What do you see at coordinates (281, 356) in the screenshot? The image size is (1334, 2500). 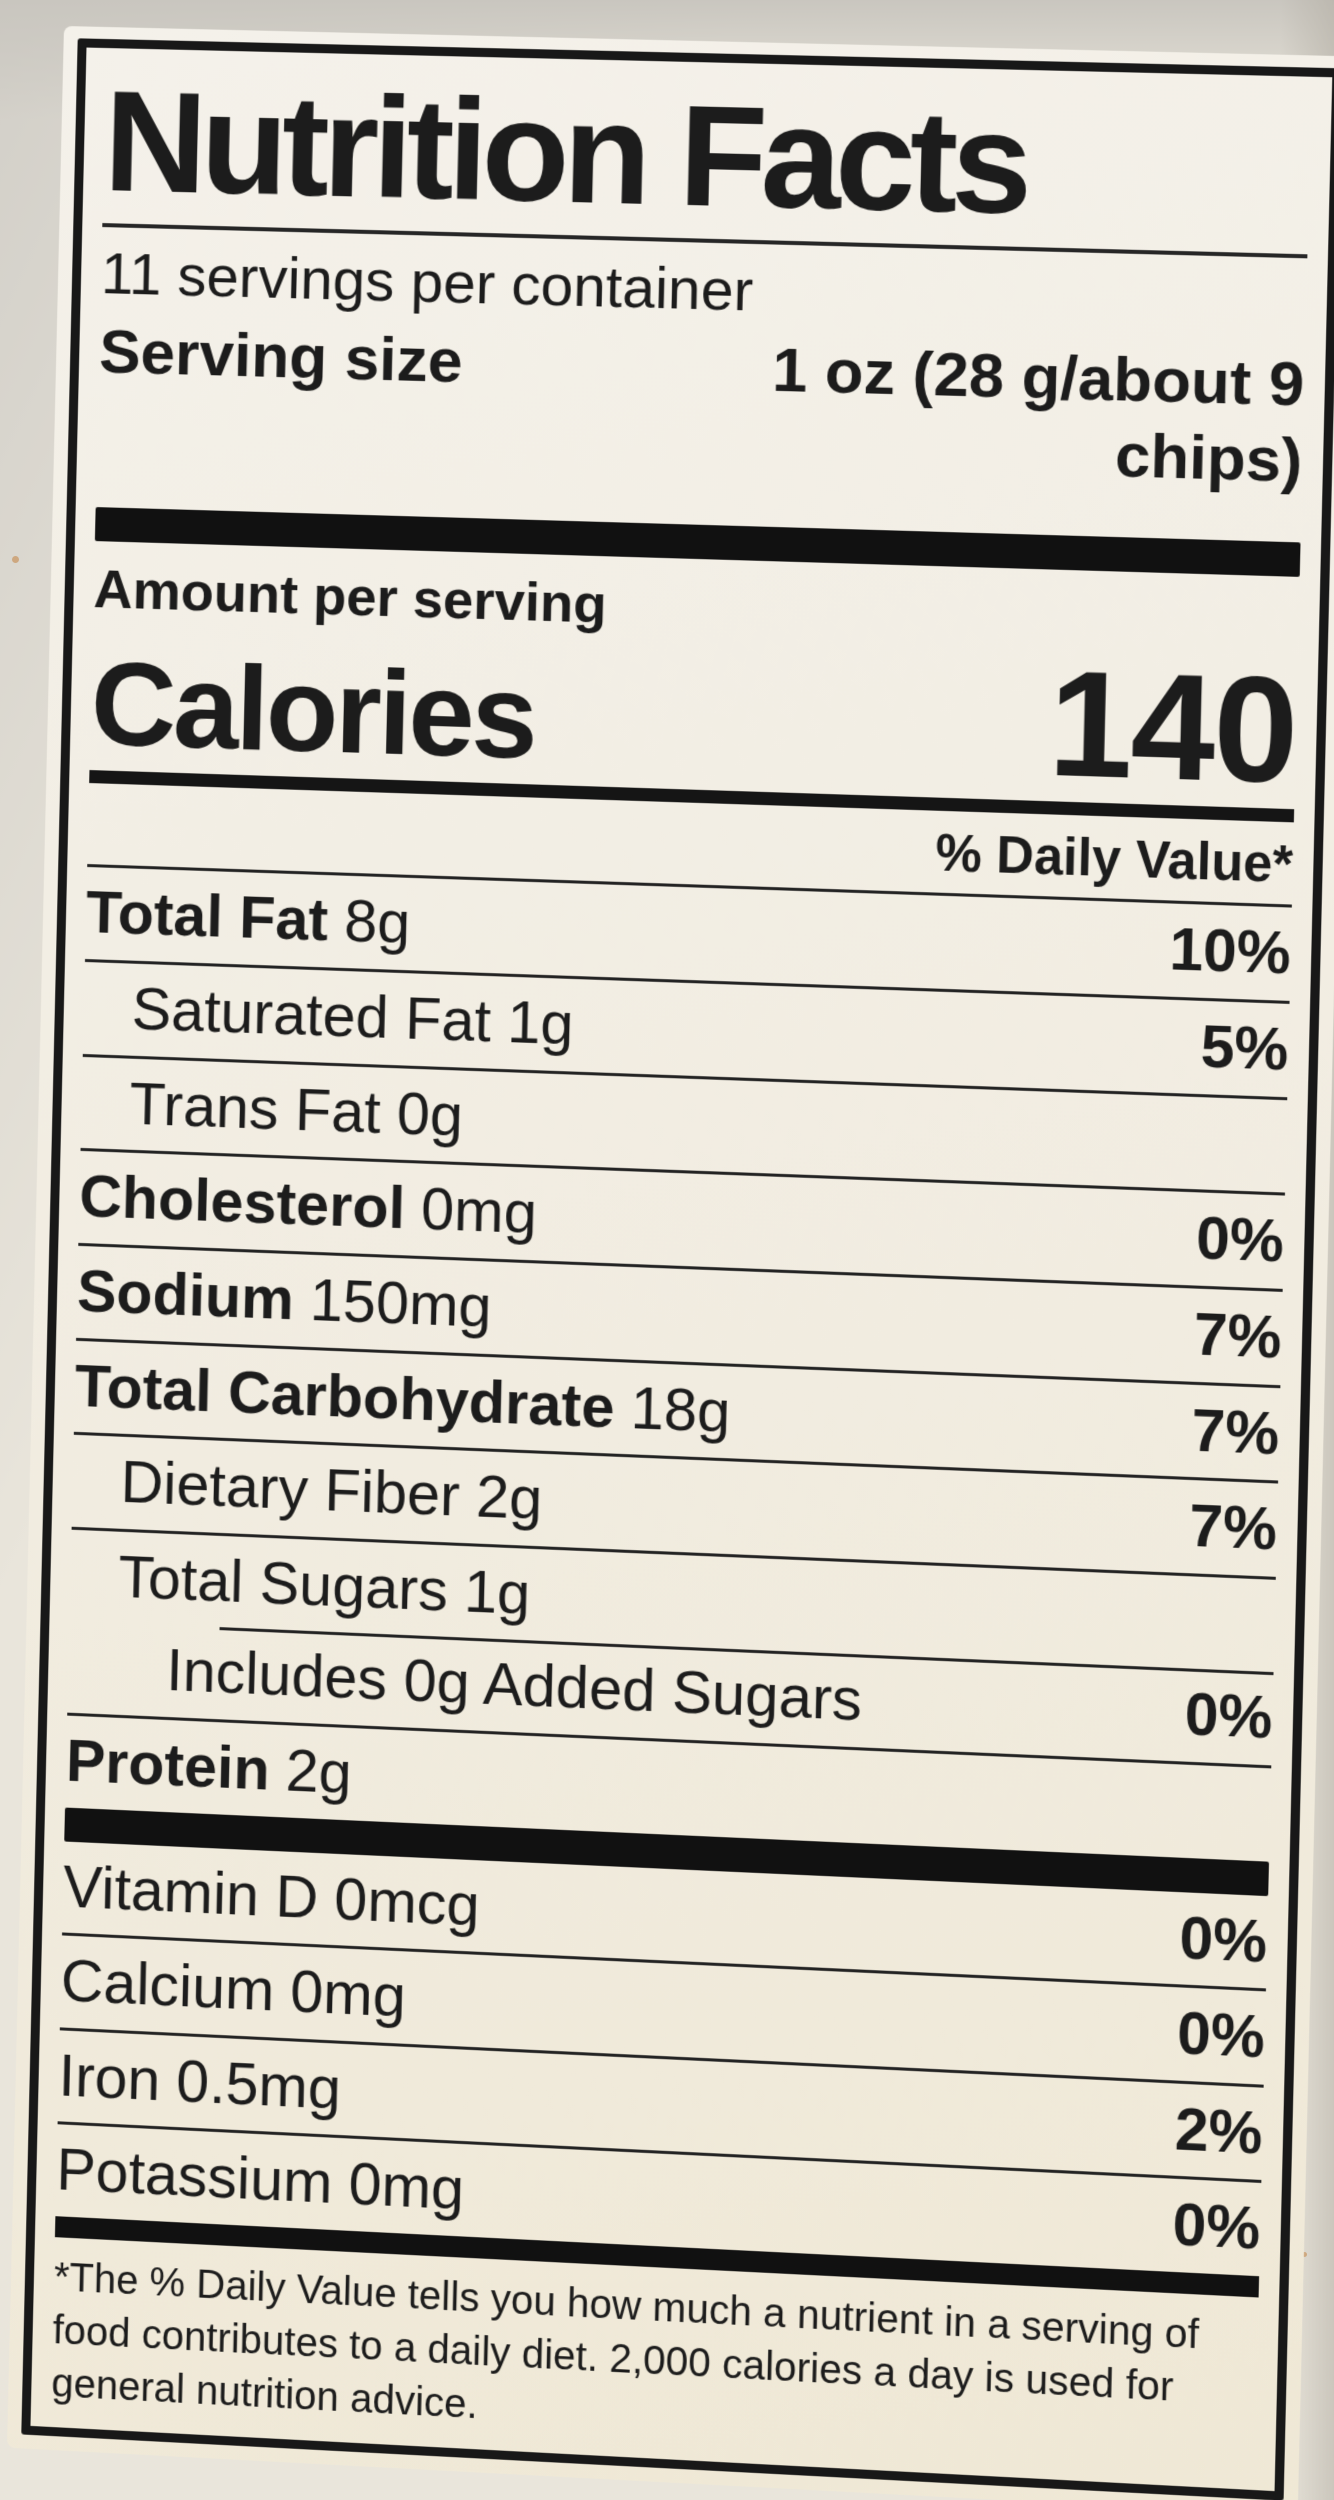 I see `serving-size-label: Serving size` at bounding box center [281, 356].